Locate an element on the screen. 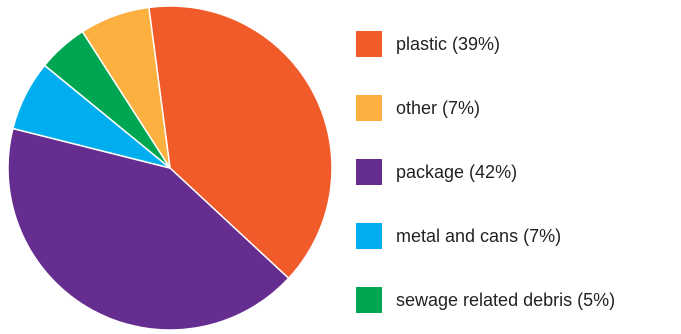  legend-label: sewage related debris (5%) is located at coordinates (506, 299).